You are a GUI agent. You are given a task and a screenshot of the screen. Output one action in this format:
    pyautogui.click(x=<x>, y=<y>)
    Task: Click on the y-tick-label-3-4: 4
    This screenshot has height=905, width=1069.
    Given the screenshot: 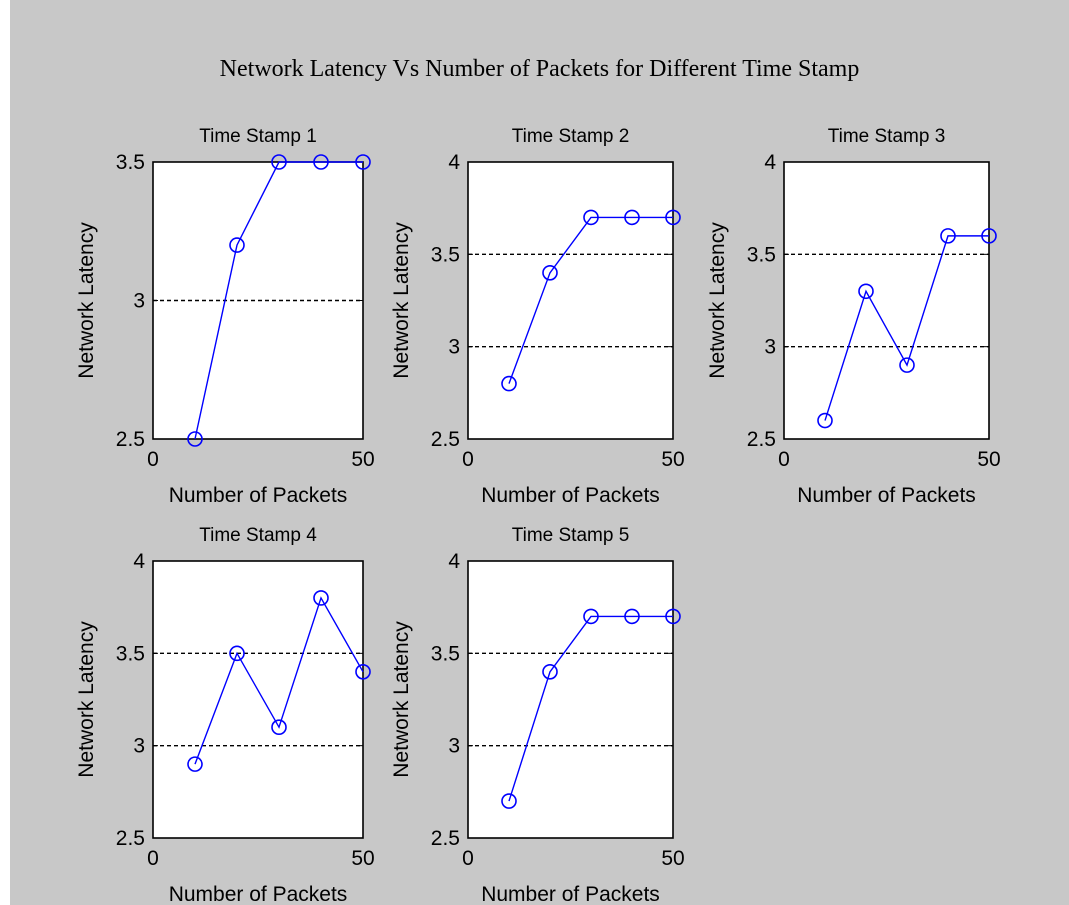 What is the action you would take?
    pyautogui.click(x=770, y=162)
    